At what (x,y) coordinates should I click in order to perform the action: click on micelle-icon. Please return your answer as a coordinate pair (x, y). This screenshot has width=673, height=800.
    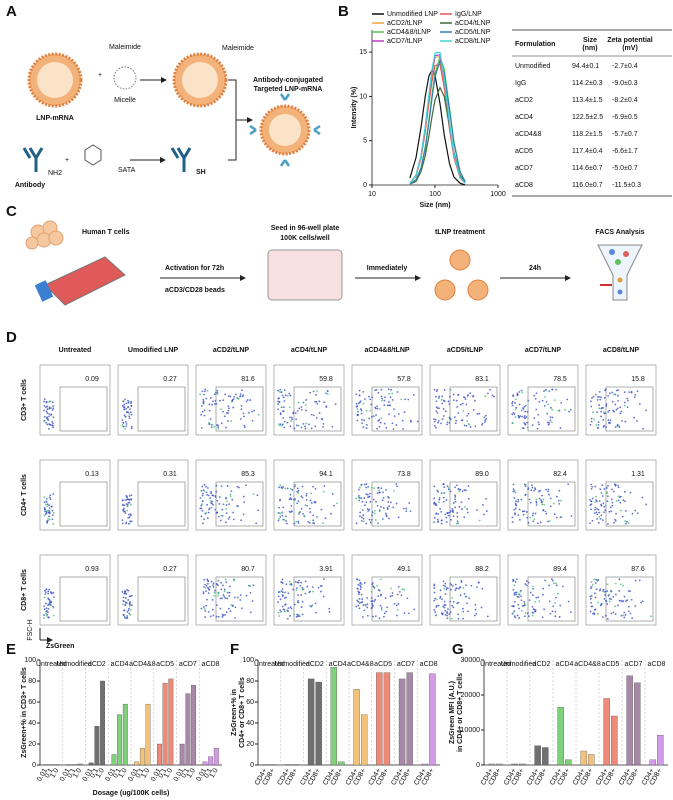
    Looking at the image, I should click on (125, 78).